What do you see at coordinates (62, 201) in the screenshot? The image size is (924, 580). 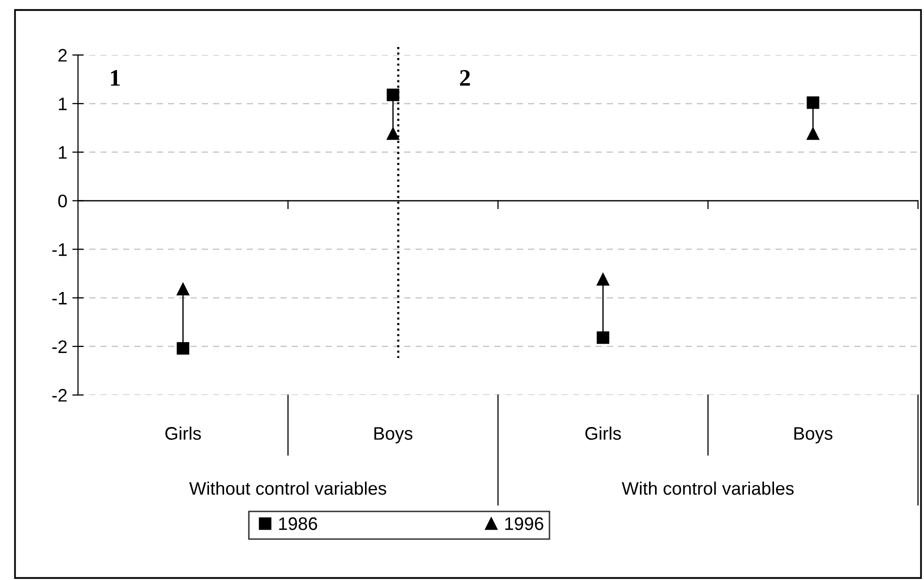 I see `y-tick-label: 0` at bounding box center [62, 201].